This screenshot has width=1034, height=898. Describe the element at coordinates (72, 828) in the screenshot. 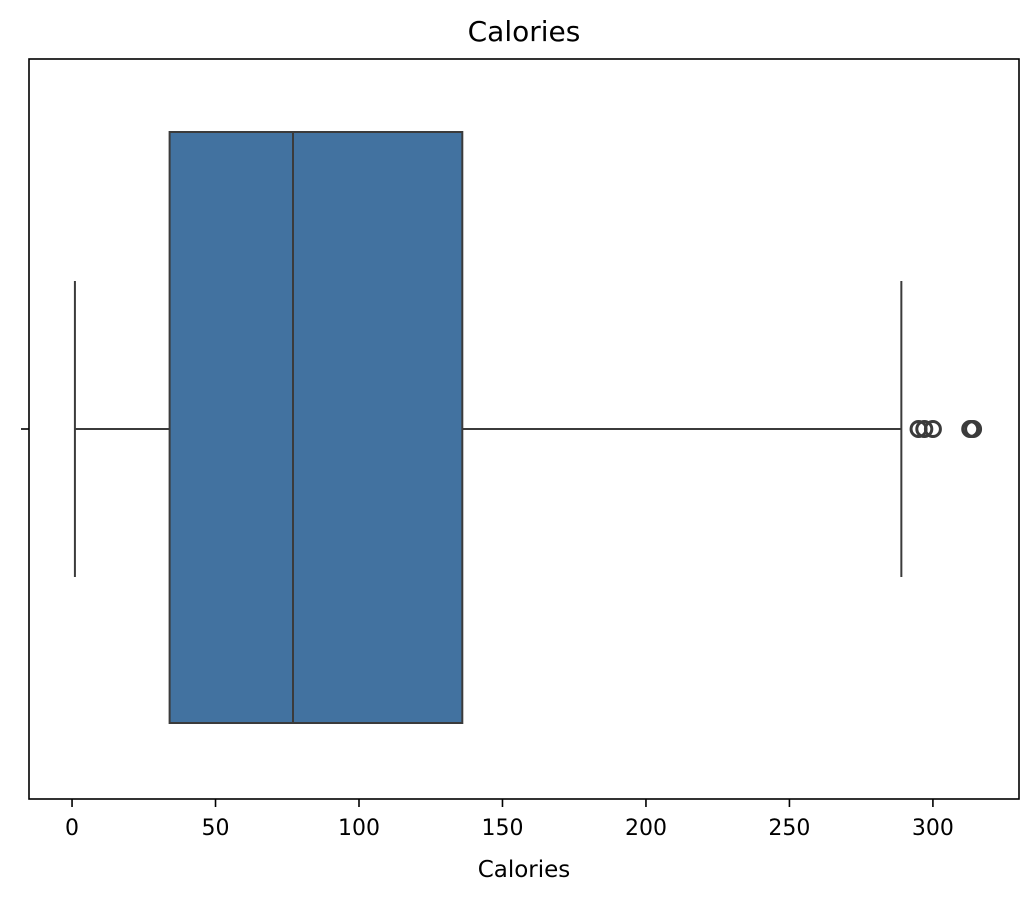

I see `x-tick-label: 0` at that location.